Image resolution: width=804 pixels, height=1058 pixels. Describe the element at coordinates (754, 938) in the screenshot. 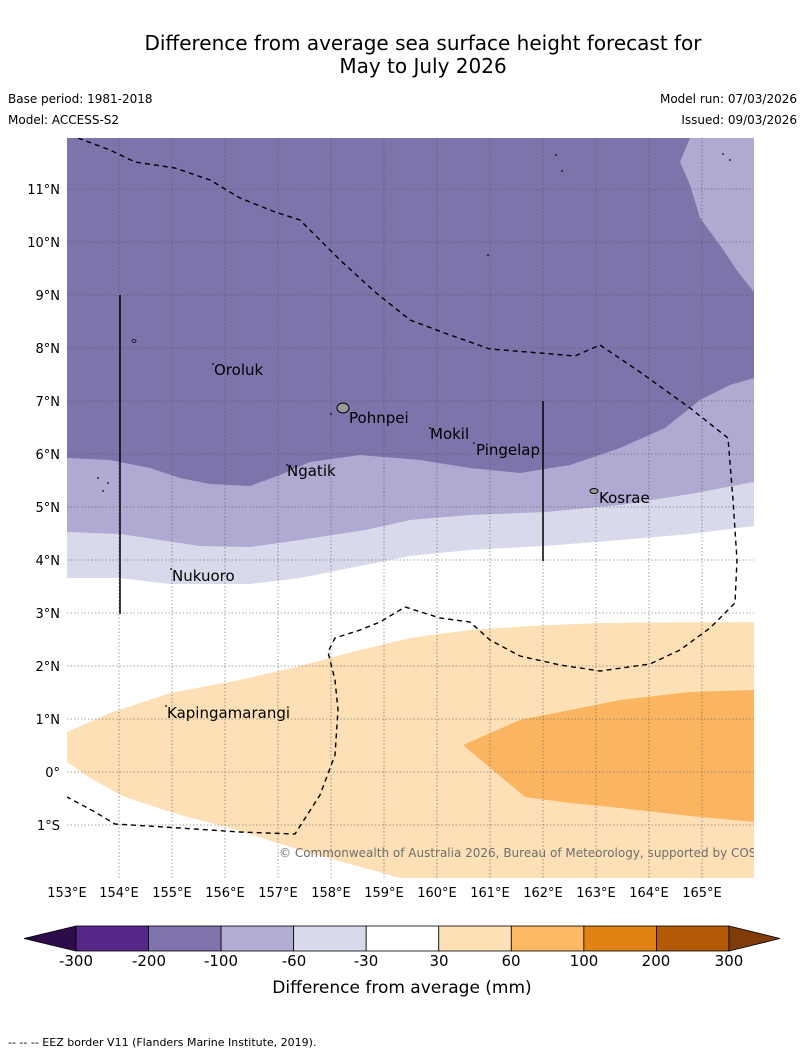

I see `colorbar-extend-high` at that location.